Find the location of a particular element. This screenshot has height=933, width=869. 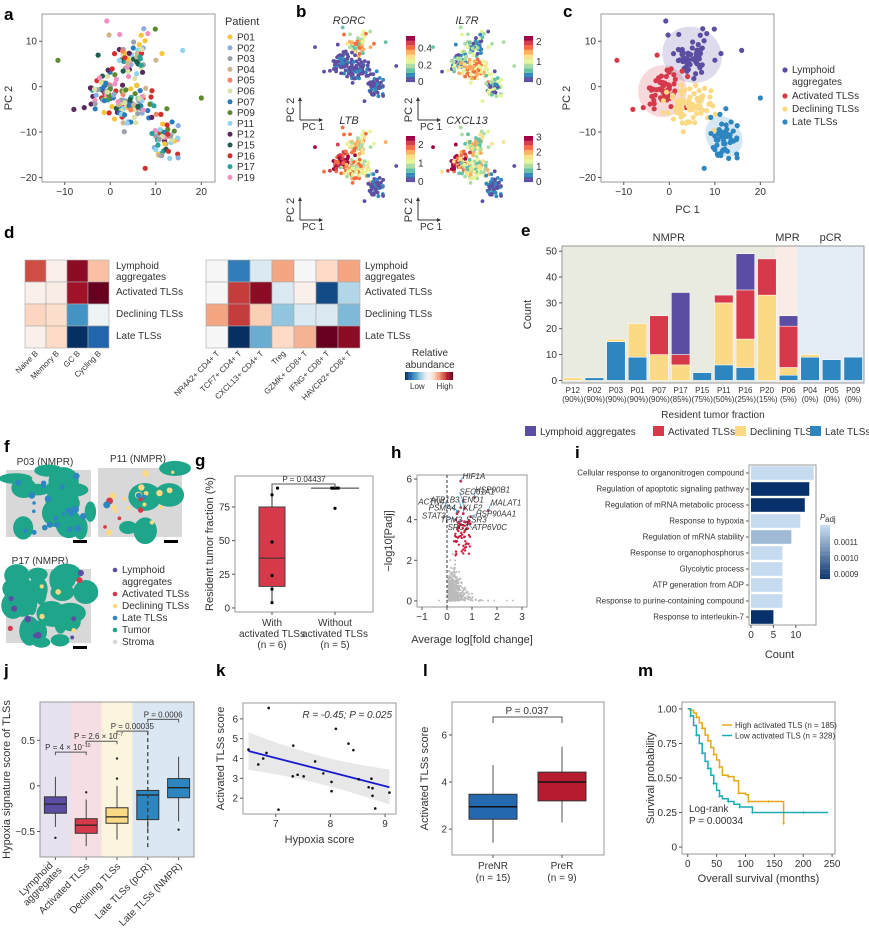

bar is located at coordinates (771, 537).